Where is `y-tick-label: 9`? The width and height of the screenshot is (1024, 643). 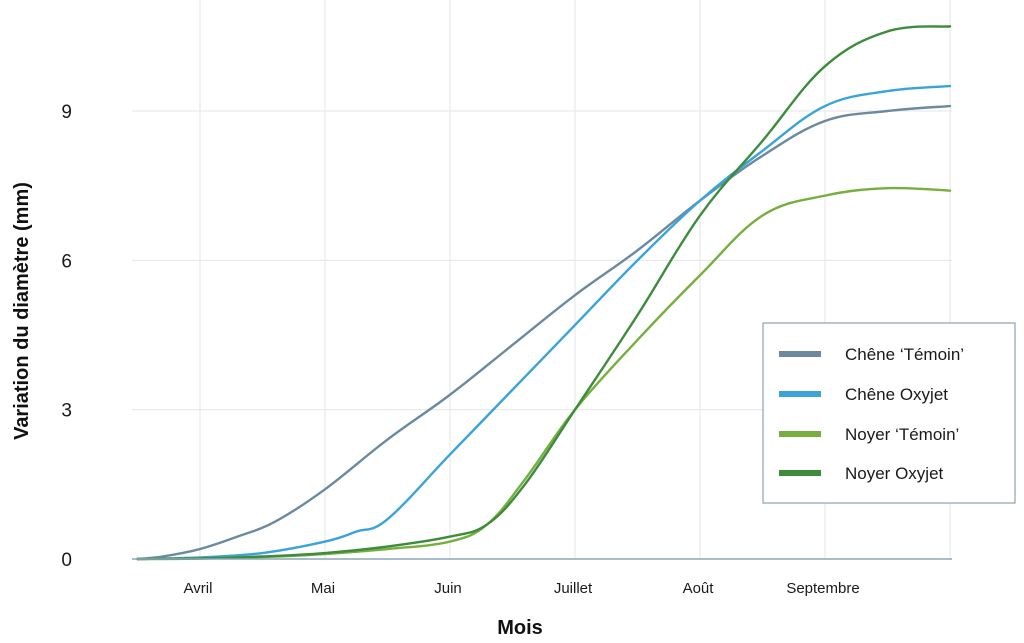
y-tick-label: 9 is located at coordinates (66, 112).